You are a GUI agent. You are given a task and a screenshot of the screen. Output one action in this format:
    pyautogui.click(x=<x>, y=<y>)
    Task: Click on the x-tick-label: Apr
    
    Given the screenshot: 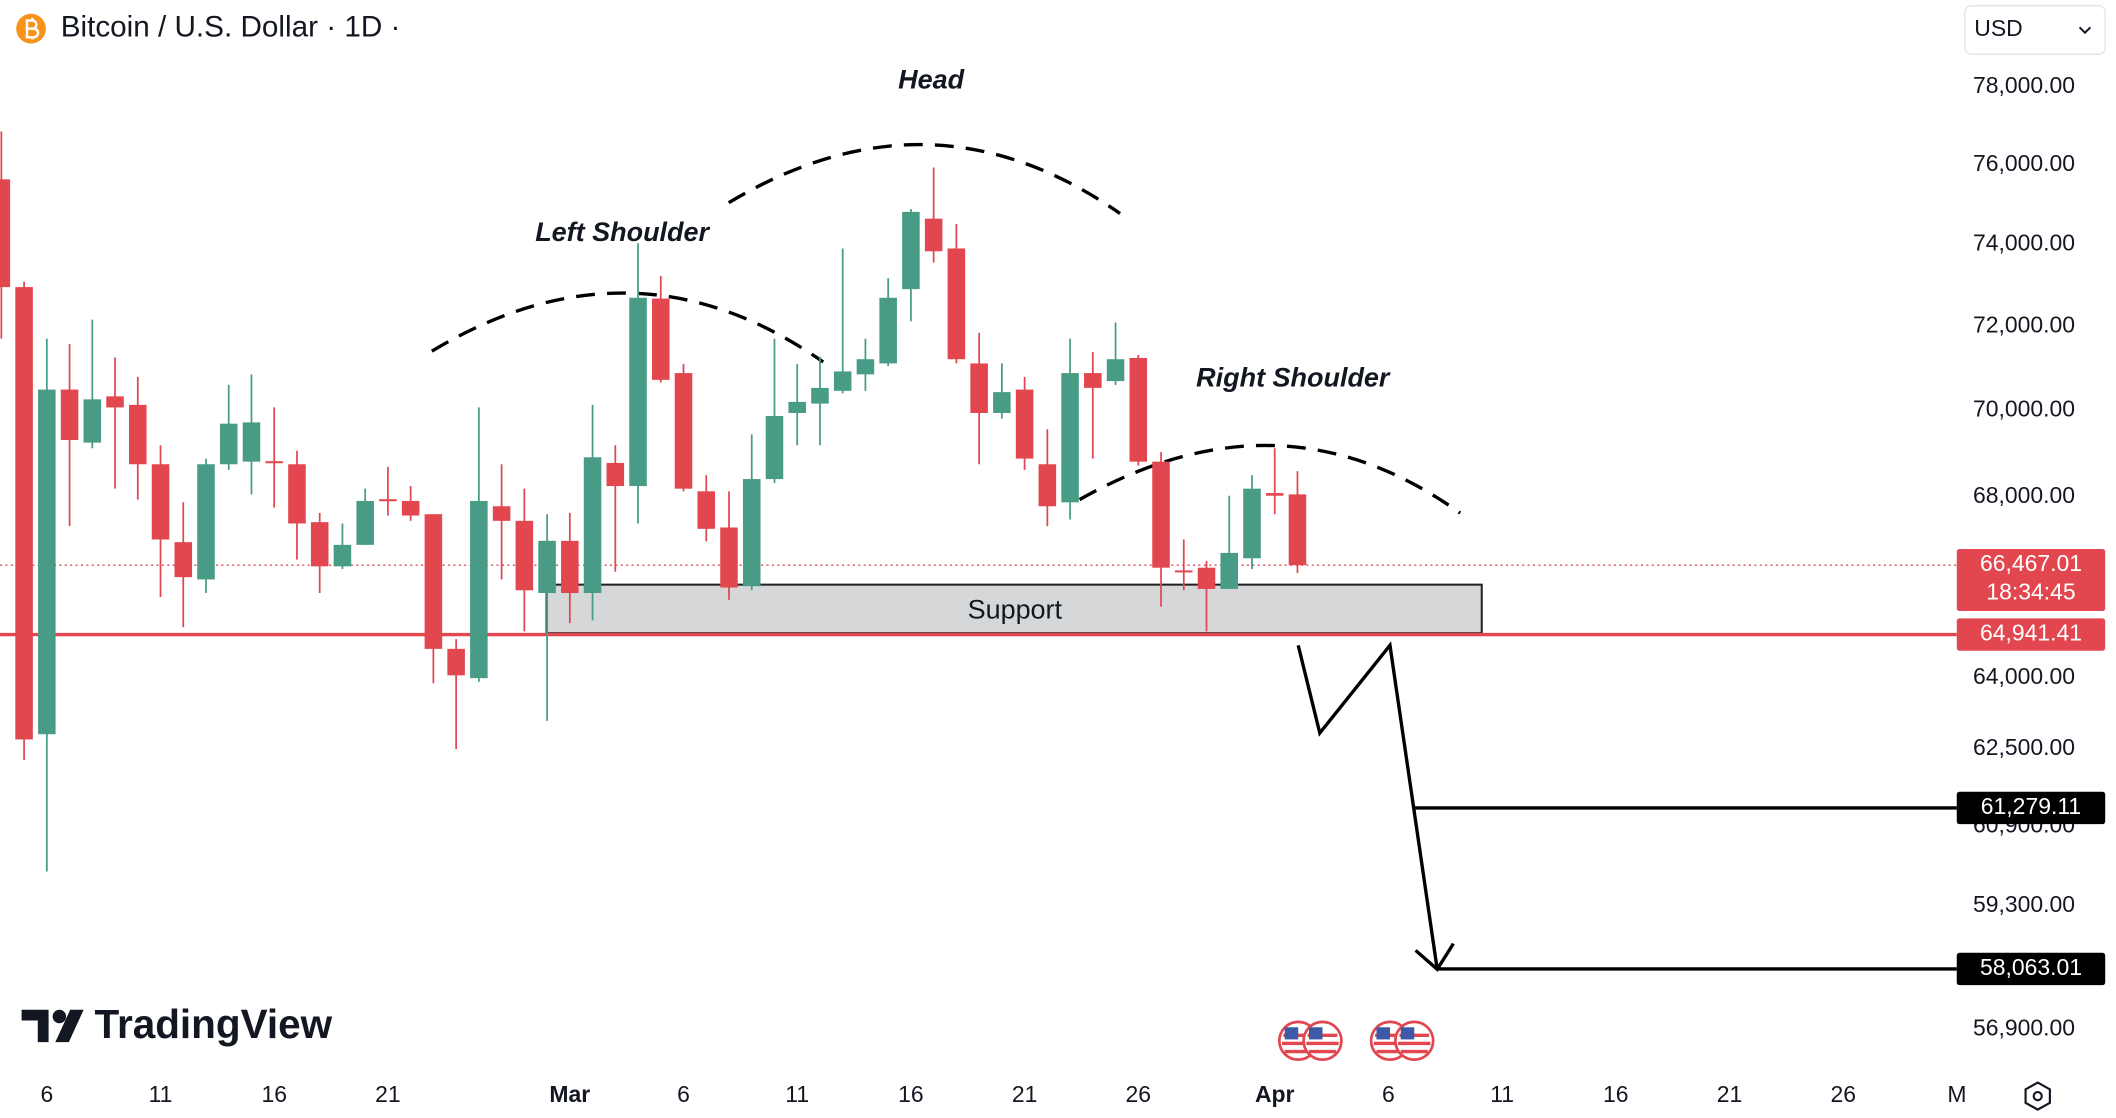 What is the action you would take?
    pyautogui.click(x=1275, y=1094)
    